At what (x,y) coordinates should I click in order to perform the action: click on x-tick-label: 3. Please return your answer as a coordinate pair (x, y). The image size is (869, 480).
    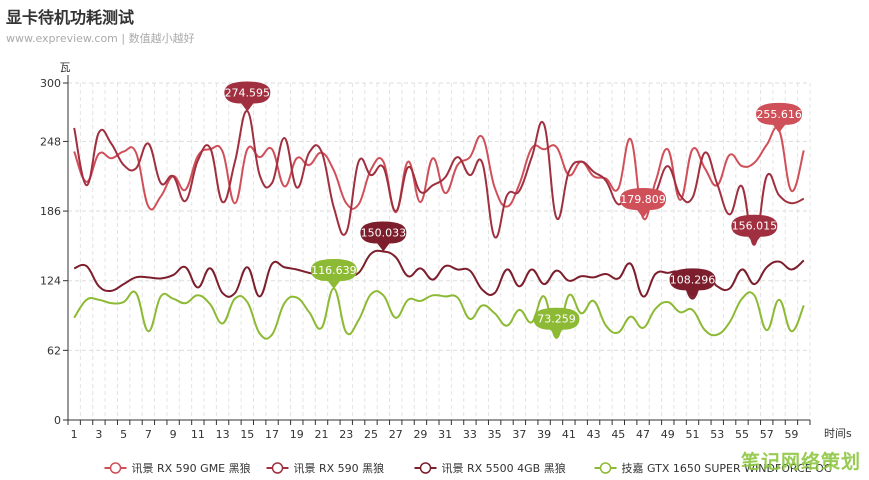
    Looking at the image, I should click on (98, 434).